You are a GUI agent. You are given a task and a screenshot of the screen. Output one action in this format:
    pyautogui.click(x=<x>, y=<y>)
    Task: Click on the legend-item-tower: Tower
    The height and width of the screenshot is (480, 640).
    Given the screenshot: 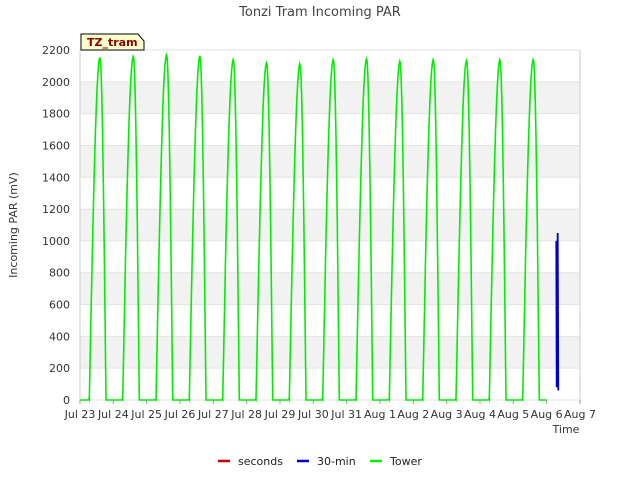 What is the action you would take?
    pyautogui.click(x=396, y=461)
    